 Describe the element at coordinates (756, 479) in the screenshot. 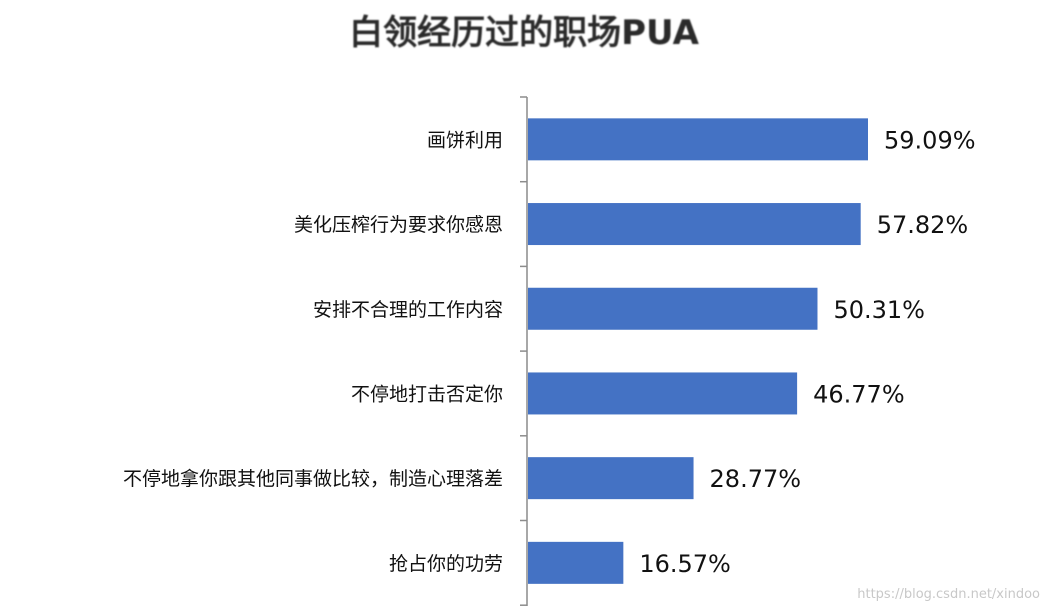

I see `value-label: 28.77%` at that location.